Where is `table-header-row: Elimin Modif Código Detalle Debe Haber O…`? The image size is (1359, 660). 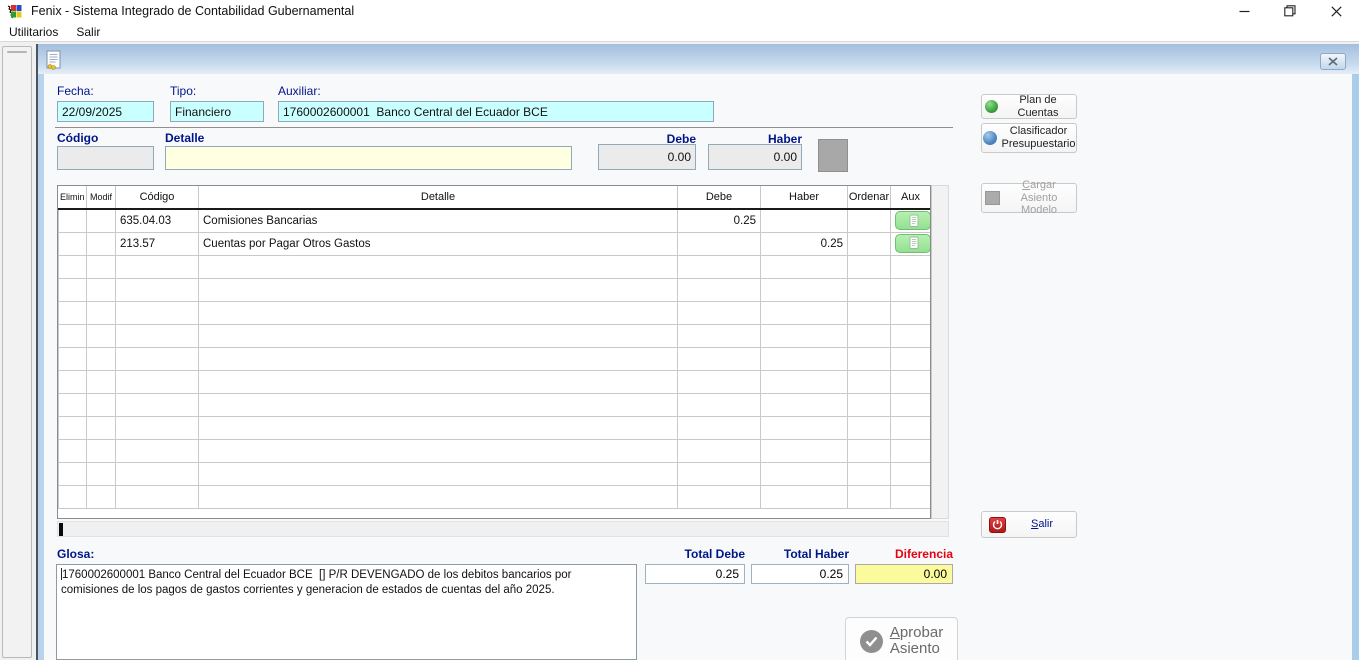
table-header-row: Elimin Modif Código Detalle Debe Haber O… is located at coordinates (494, 198).